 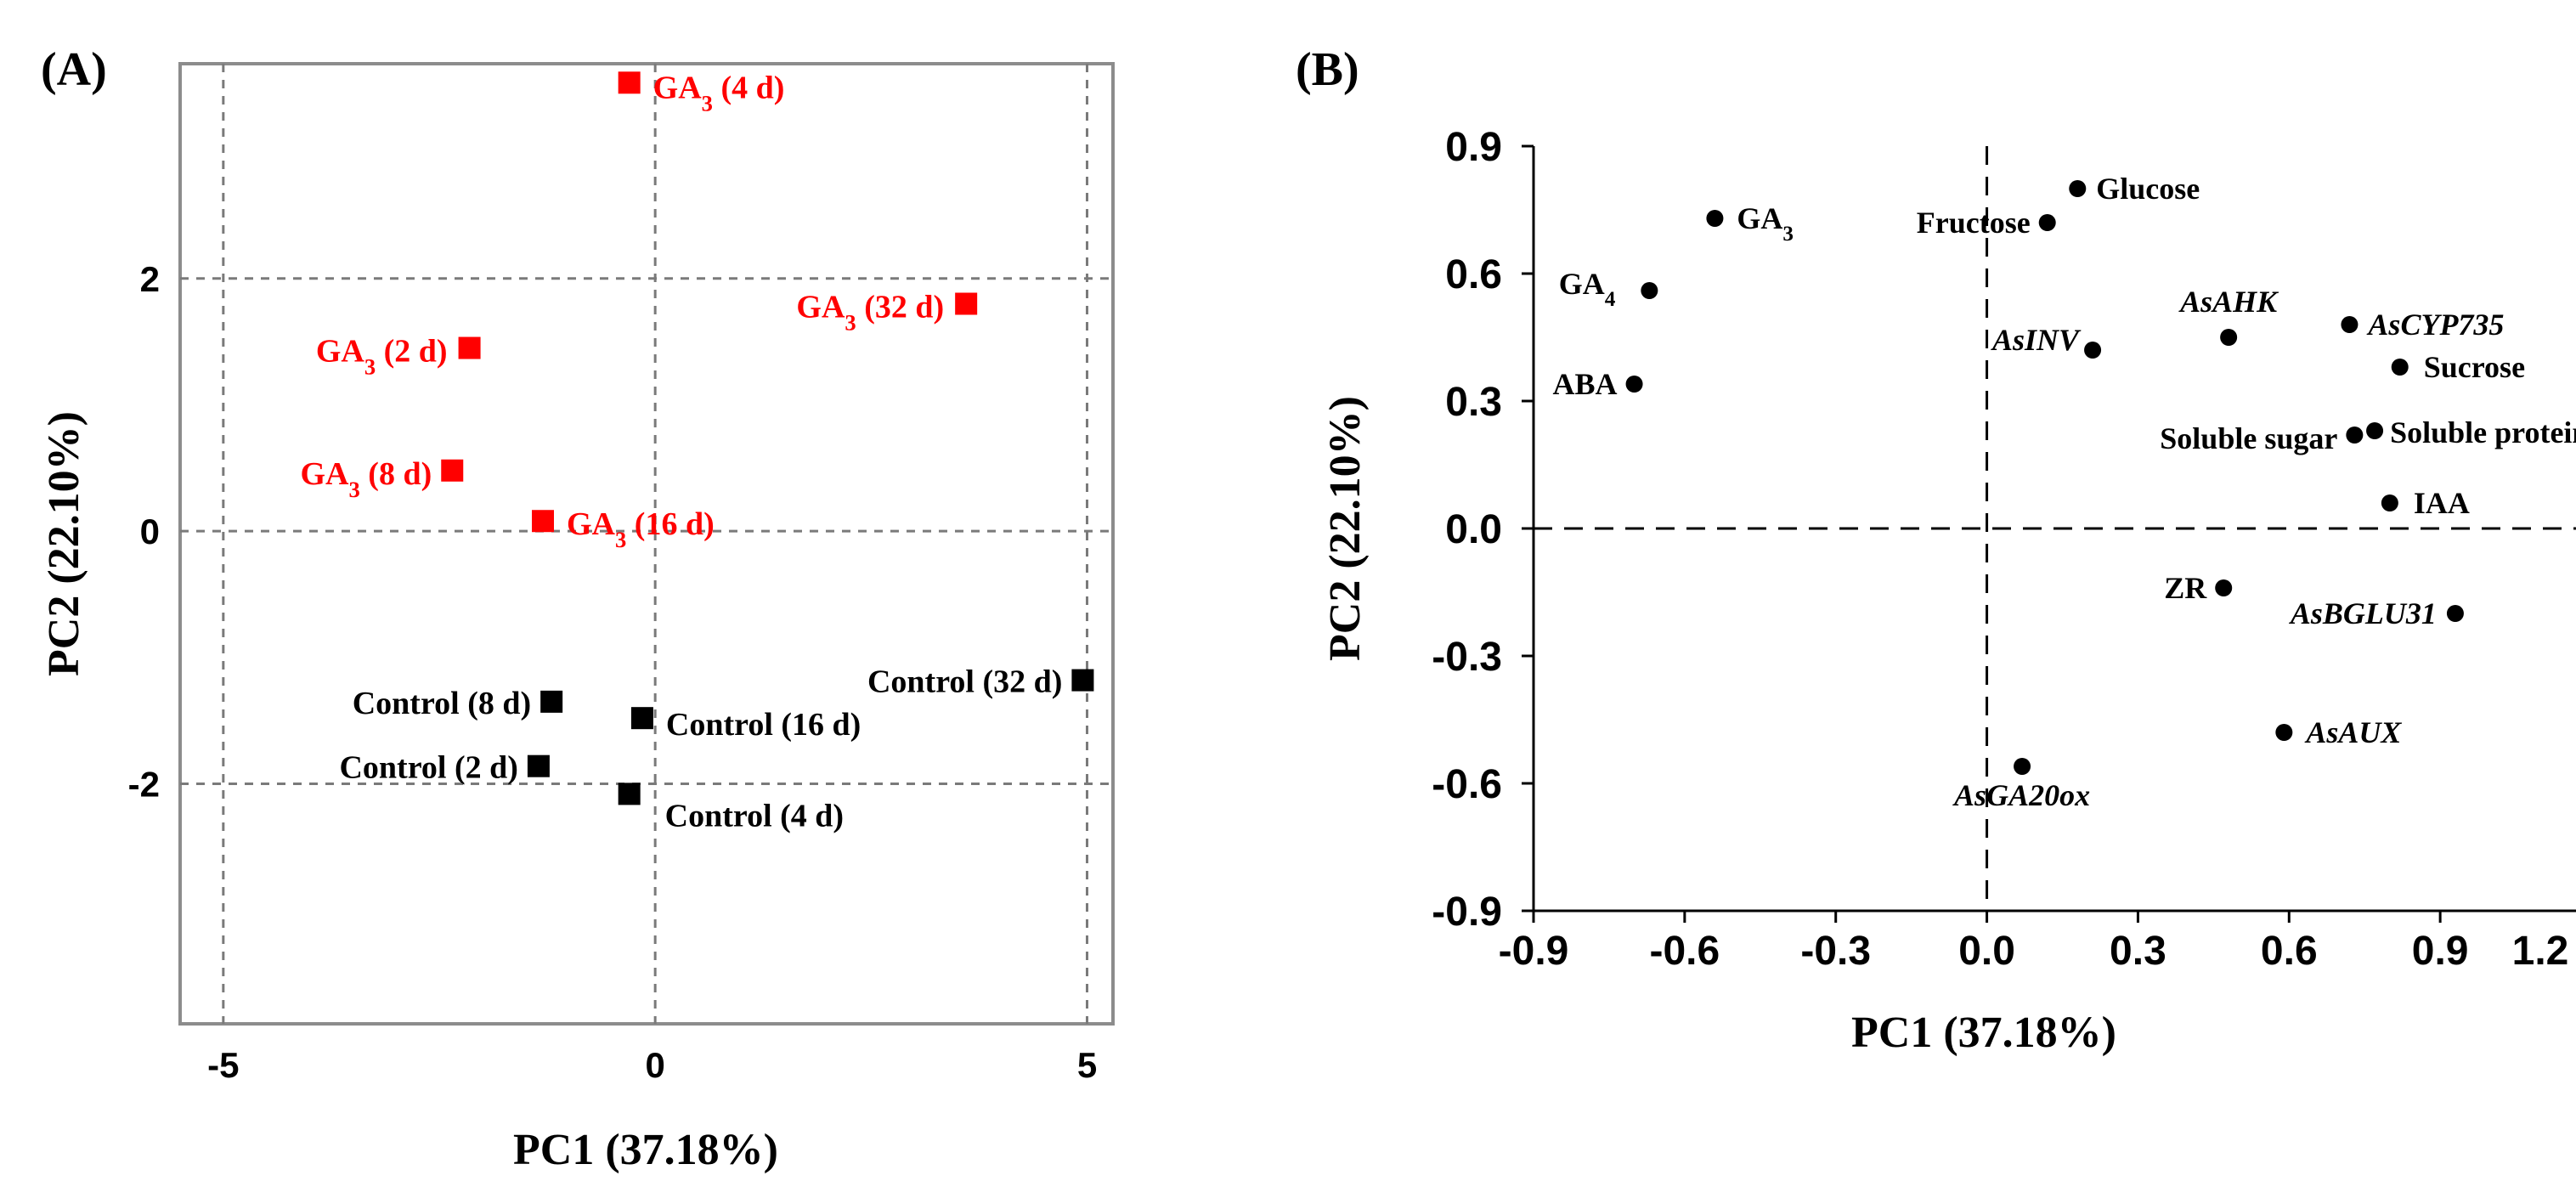 I want to click on panel-b-point-label-ga3: GA3, so click(x=1765, y=223).